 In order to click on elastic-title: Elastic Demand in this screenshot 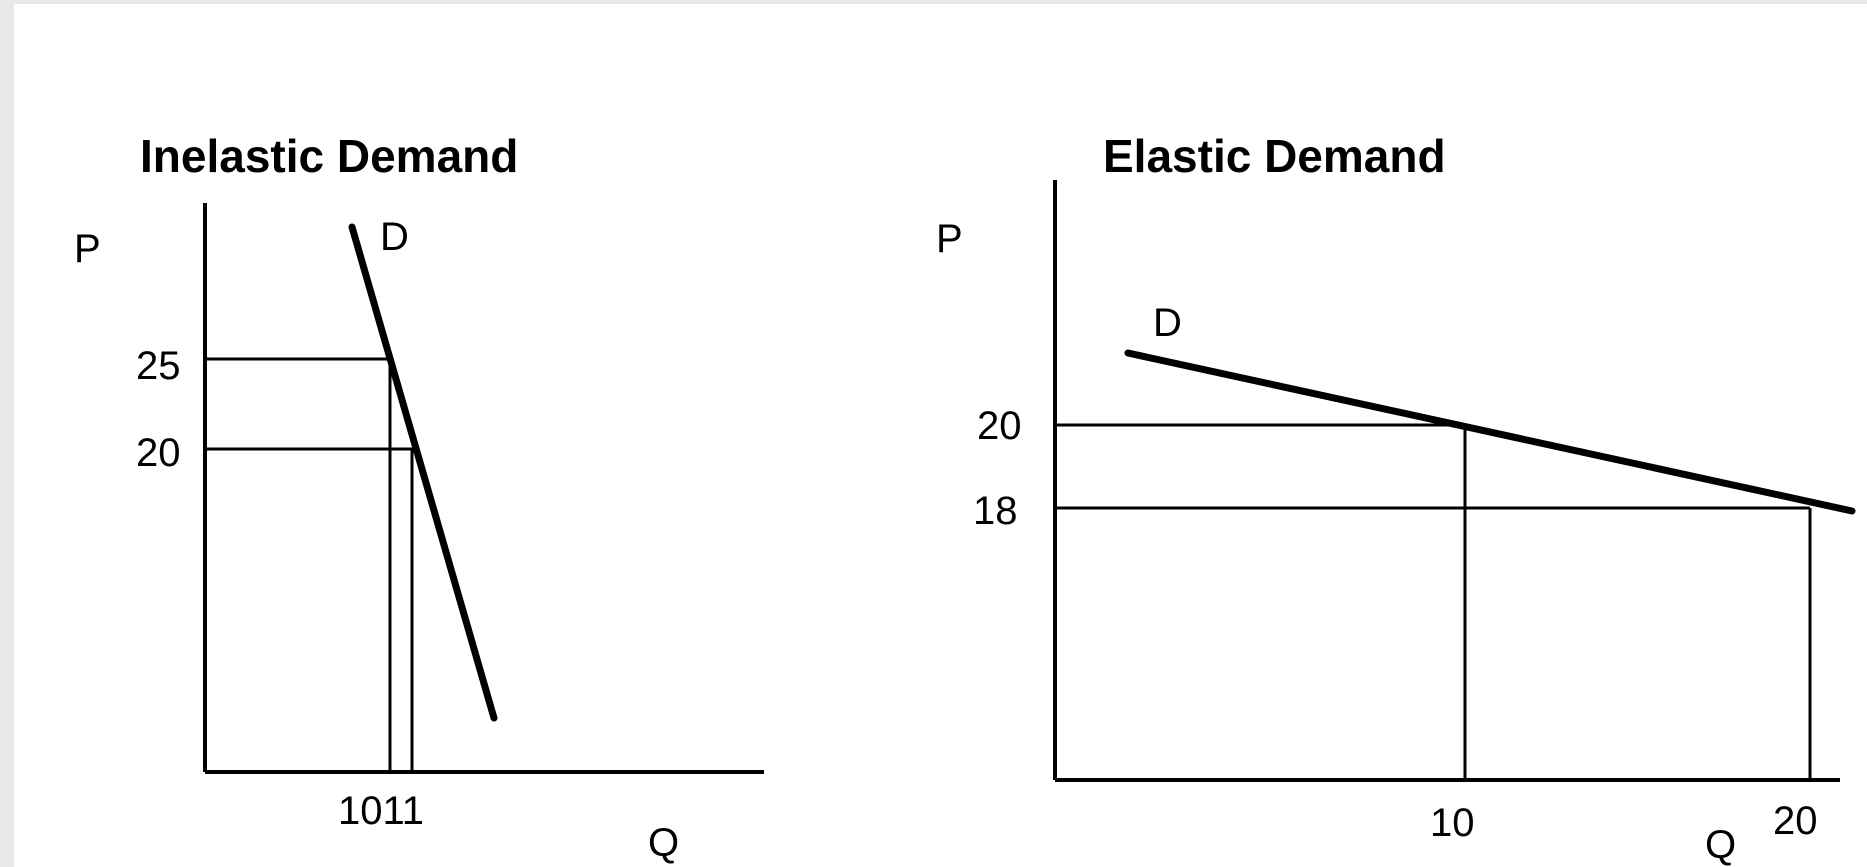, I will do `click(1274, 156)`.